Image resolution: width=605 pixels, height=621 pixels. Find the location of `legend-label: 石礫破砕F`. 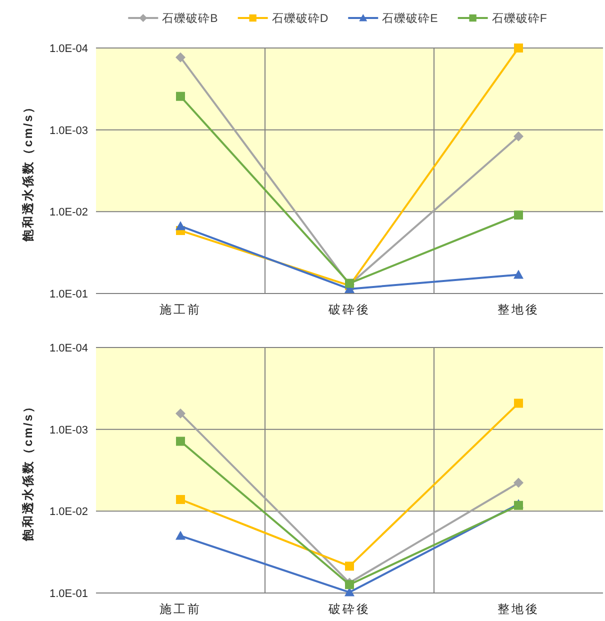

legend-label: 石礫破砕F is located at coordinates (519, 18).